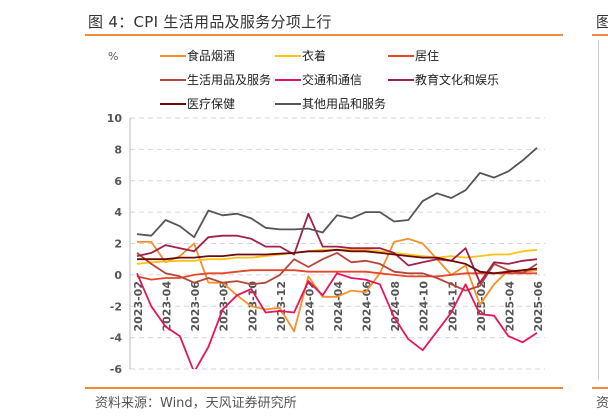 Image resolution: width=608 pixels, height=417 pixels. What do you see at coordinates (281, 306) in the screenshot?
I see `x-tick-label: 2023-12` at bounding box center [281, 306].